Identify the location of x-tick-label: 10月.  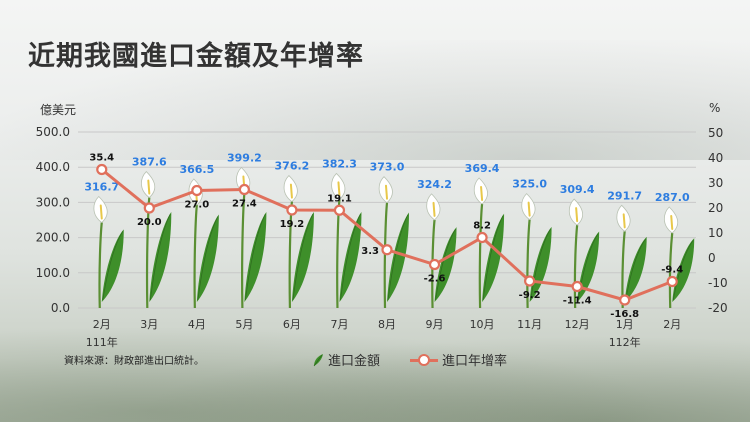
(482, 324).